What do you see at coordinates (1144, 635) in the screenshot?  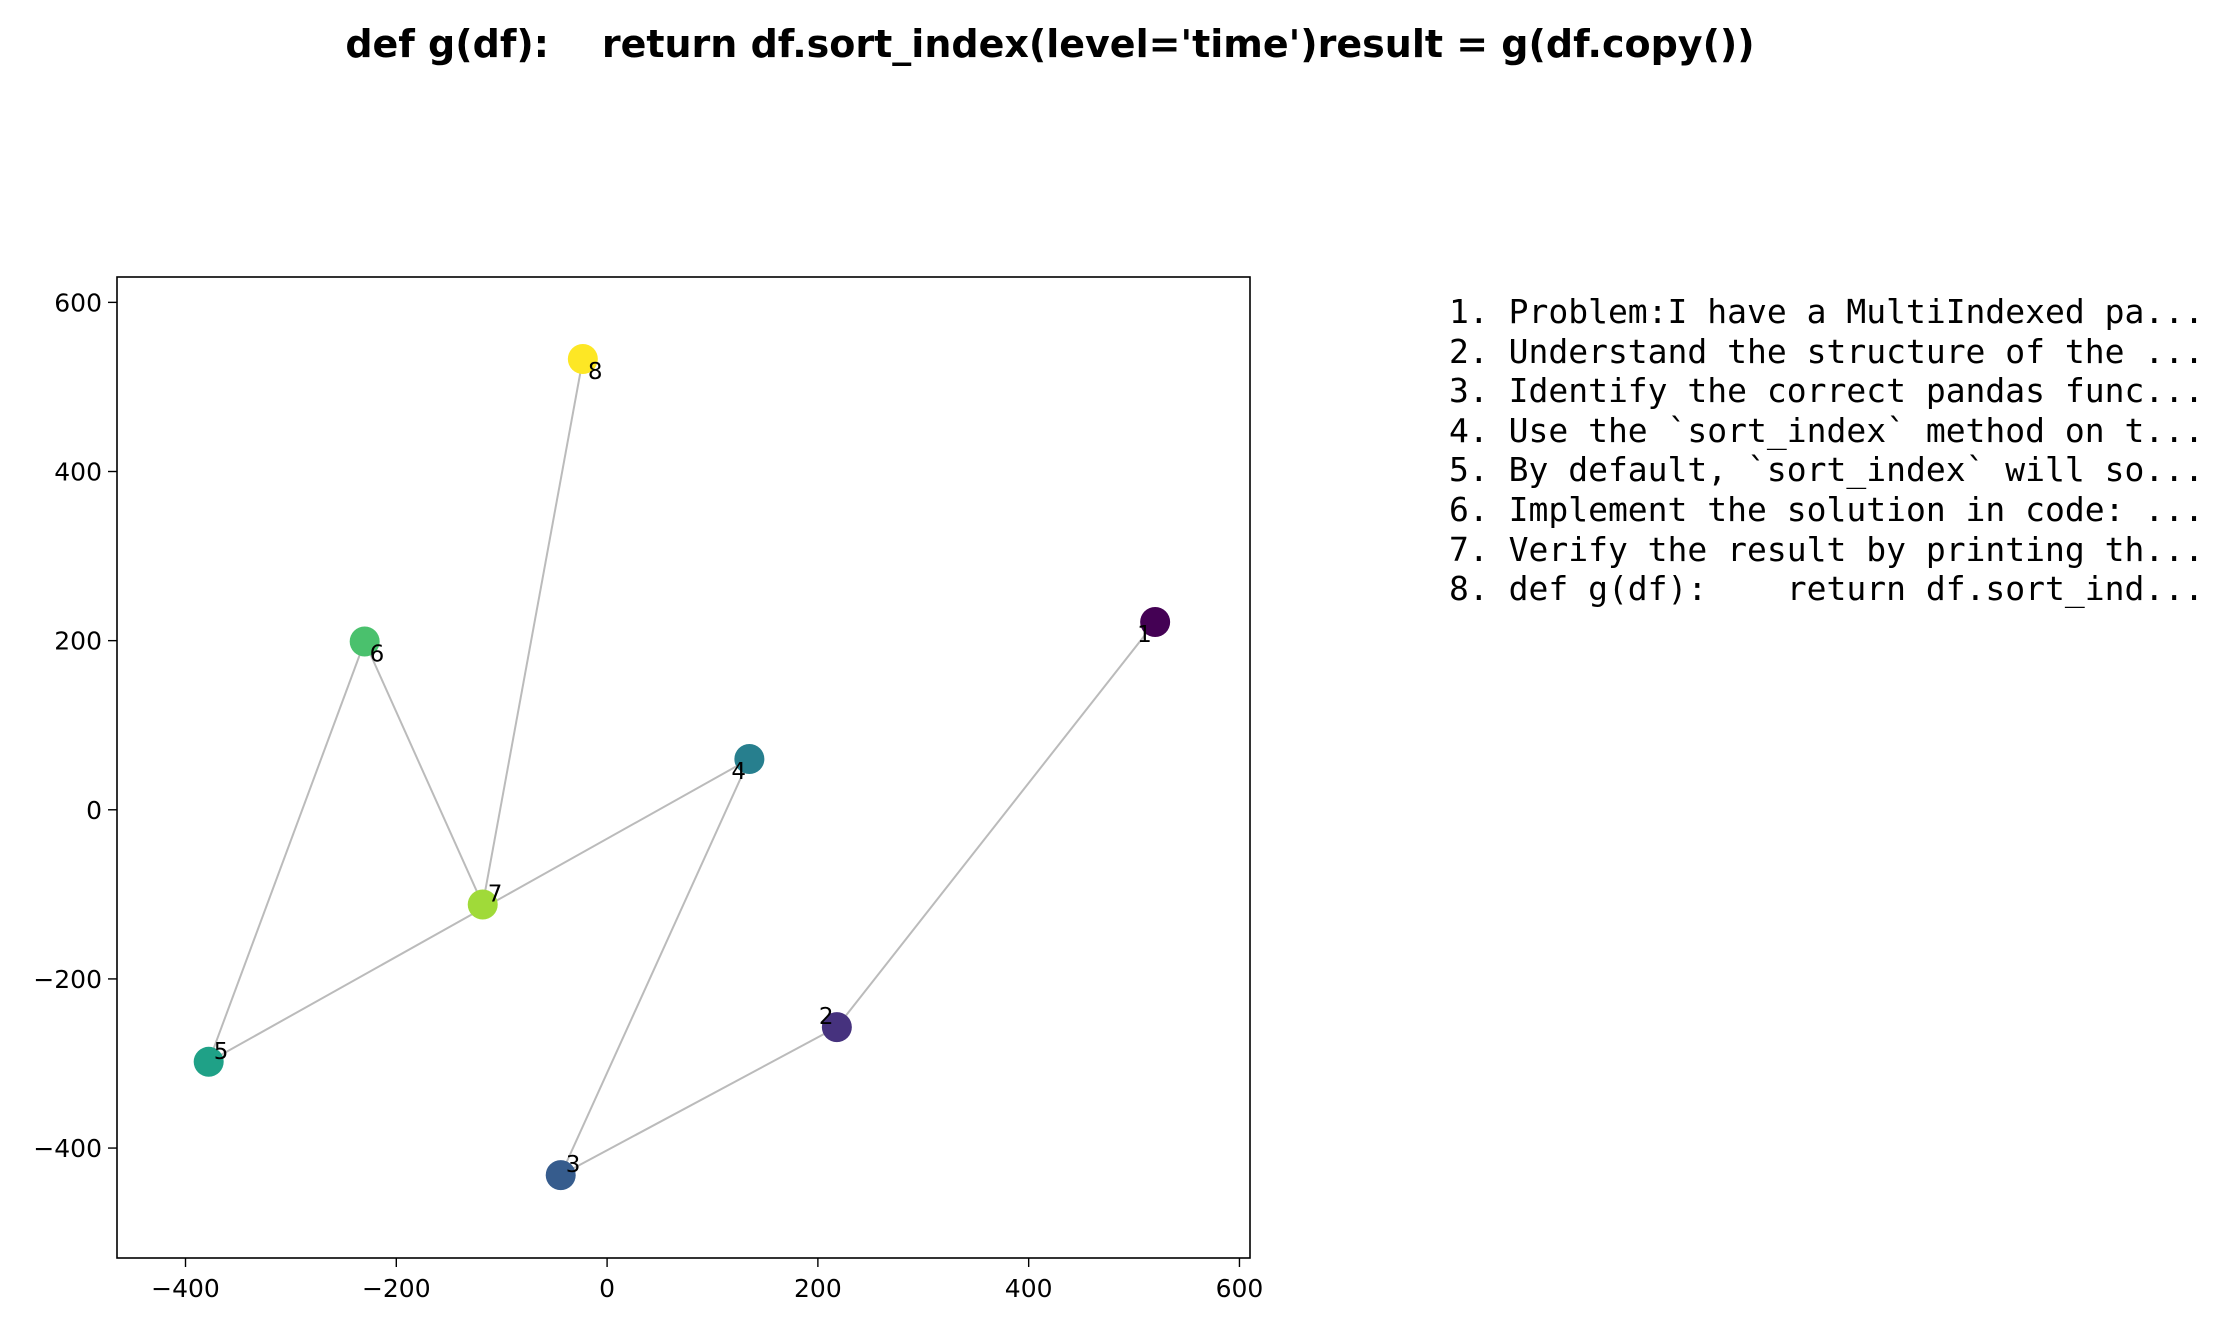 I see `point-label: 1` at bounding box center [1144, 635].